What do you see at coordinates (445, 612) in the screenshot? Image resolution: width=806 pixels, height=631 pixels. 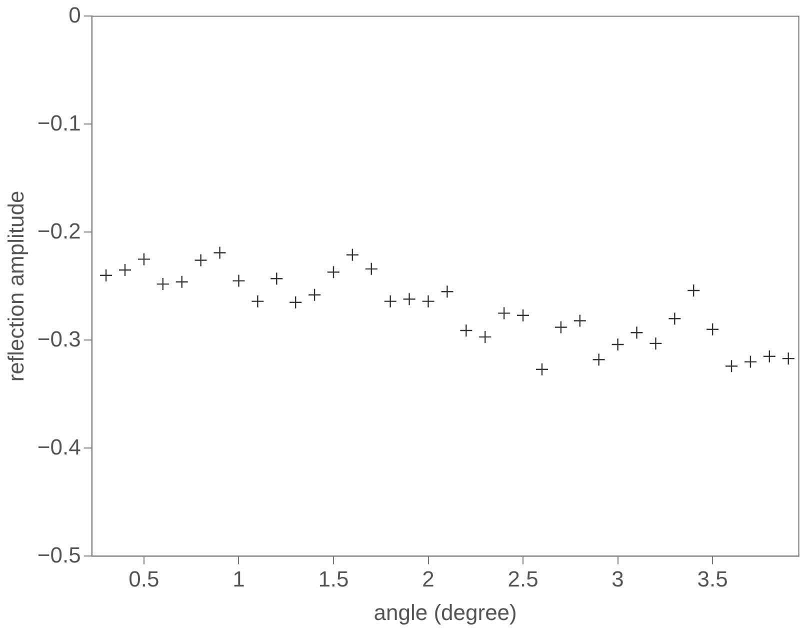 I see `x-axis-title: angle (degree)` at bounding box center [445, 612].